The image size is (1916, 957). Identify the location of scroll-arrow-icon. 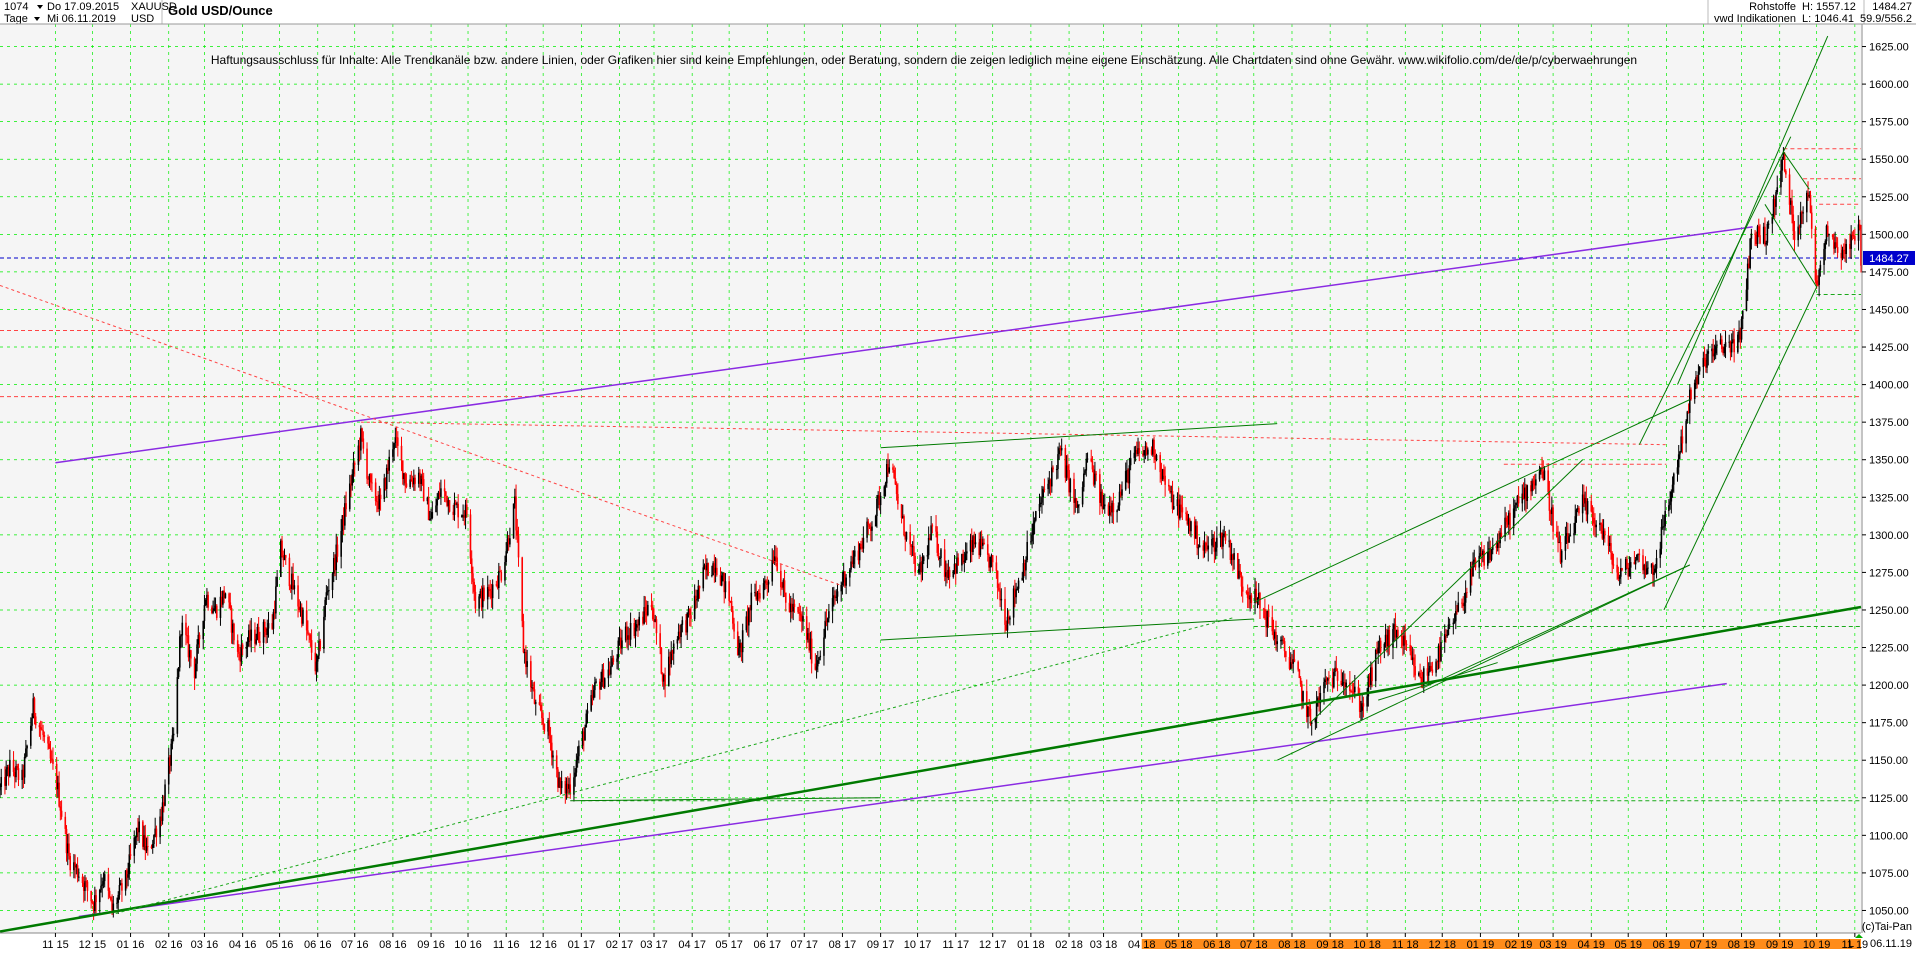
(1859, 936).